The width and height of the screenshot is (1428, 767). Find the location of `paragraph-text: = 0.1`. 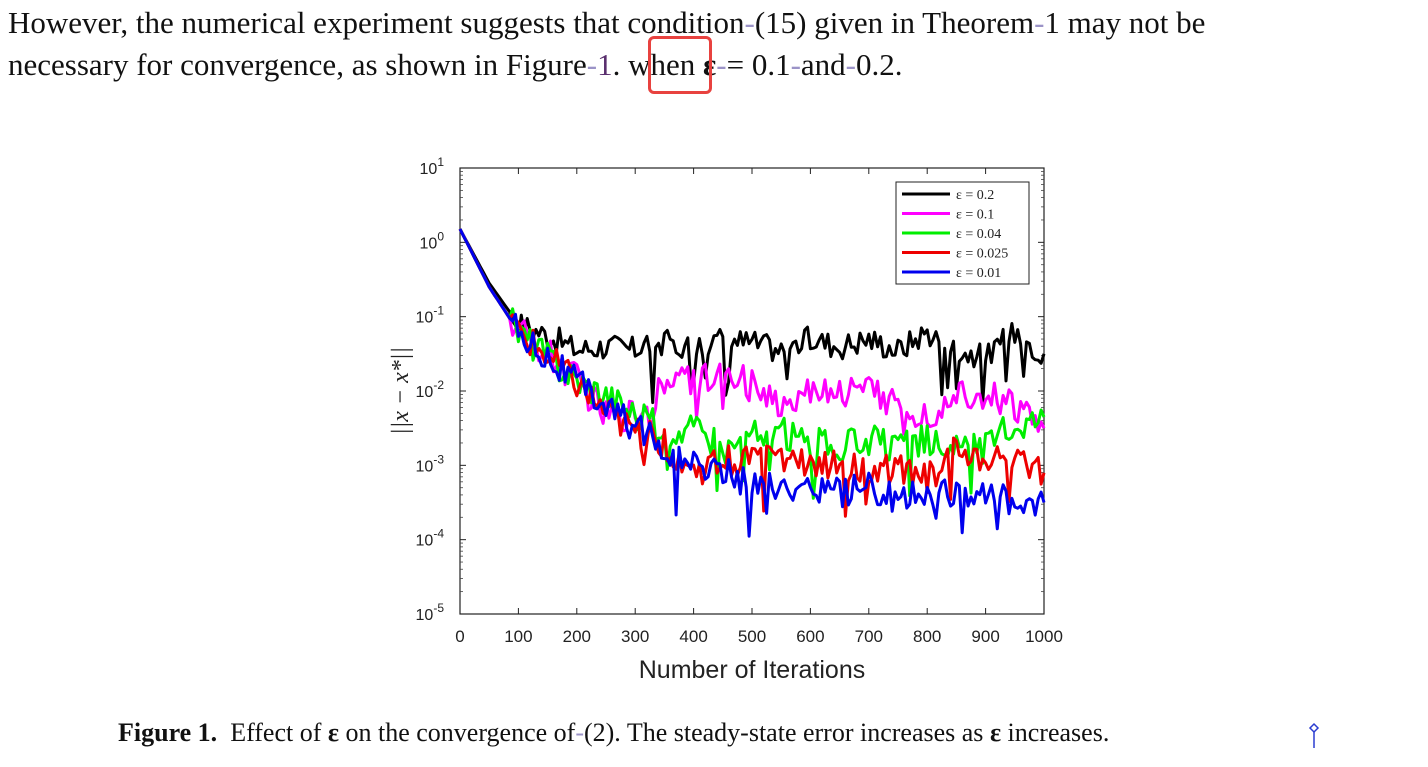

paragraph-text: = 0.1 is located at coordinates (758, 64).